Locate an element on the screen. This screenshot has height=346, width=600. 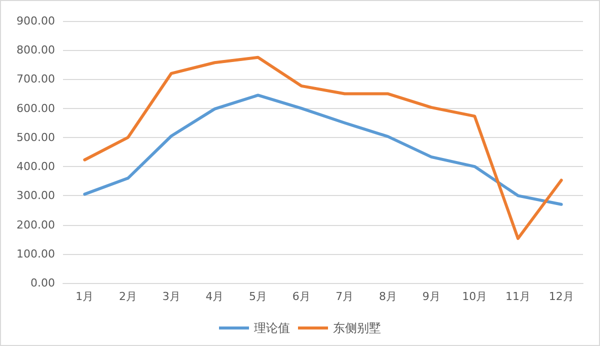
x-tick-label: 11月 is located at coordinates (518, 296).